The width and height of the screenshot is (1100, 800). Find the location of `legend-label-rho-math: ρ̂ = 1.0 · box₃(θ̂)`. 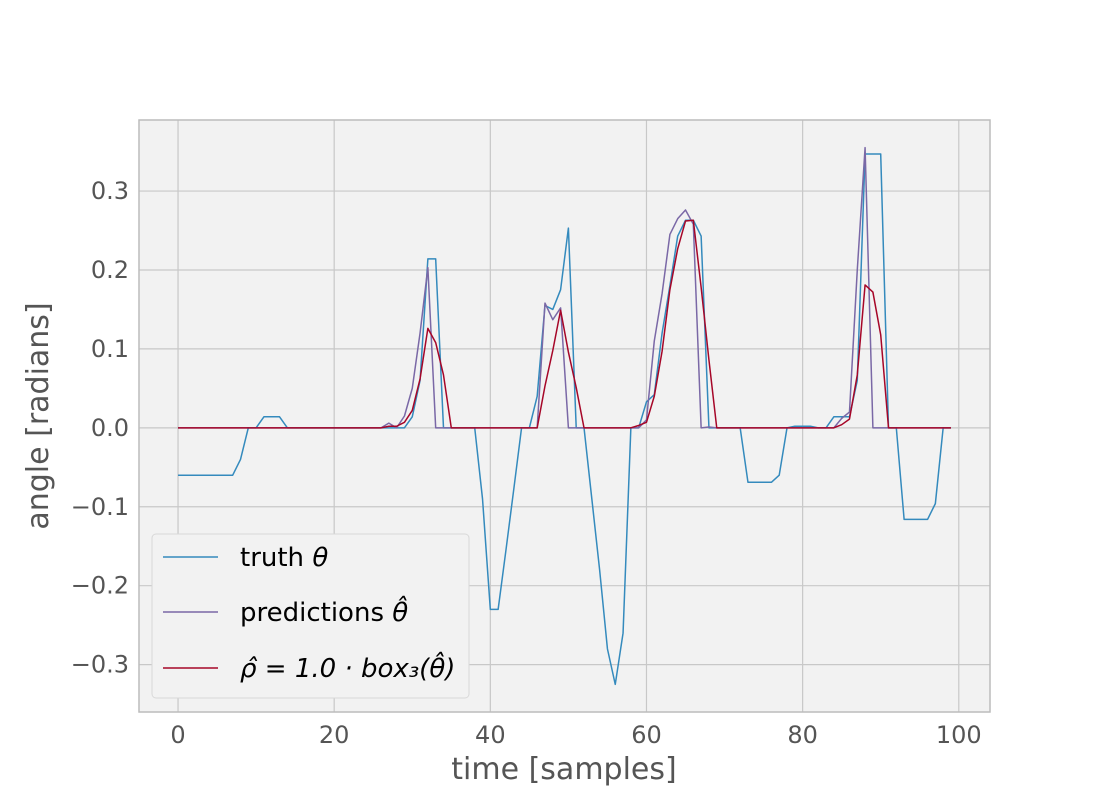

legend-label-rho-math: ρ̂ = 1.0 · box₃(θ̂) is located at coordinates (347, 667).